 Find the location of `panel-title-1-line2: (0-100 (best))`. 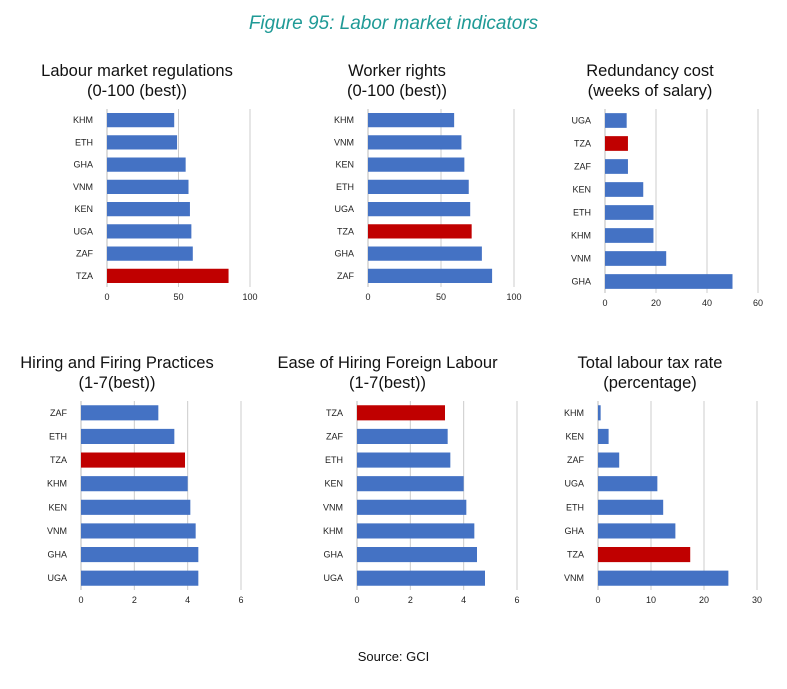

panel-title-1-line2: (0-100 (best)) is located at coordinates (137, 91).